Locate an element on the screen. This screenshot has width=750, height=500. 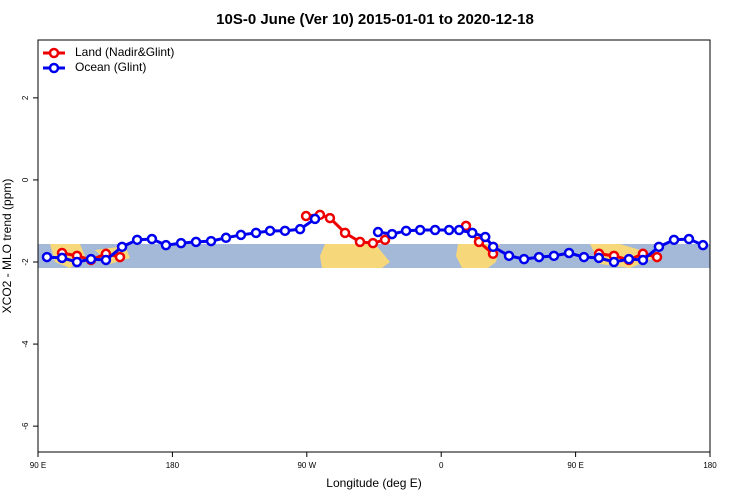
x-axis-label: Longitude (deg E) is located at coordinates (373, 483).